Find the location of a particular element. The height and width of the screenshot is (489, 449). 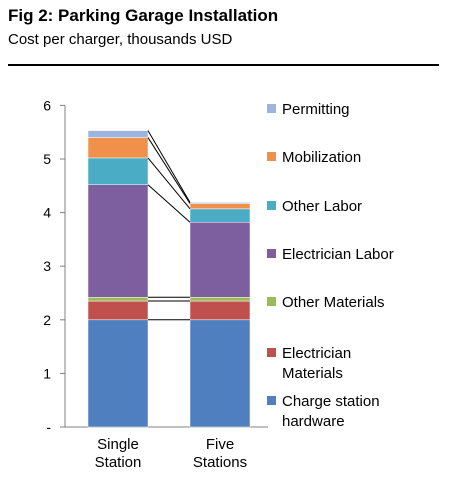

category-label: Single is located at coordinates (118, 444).